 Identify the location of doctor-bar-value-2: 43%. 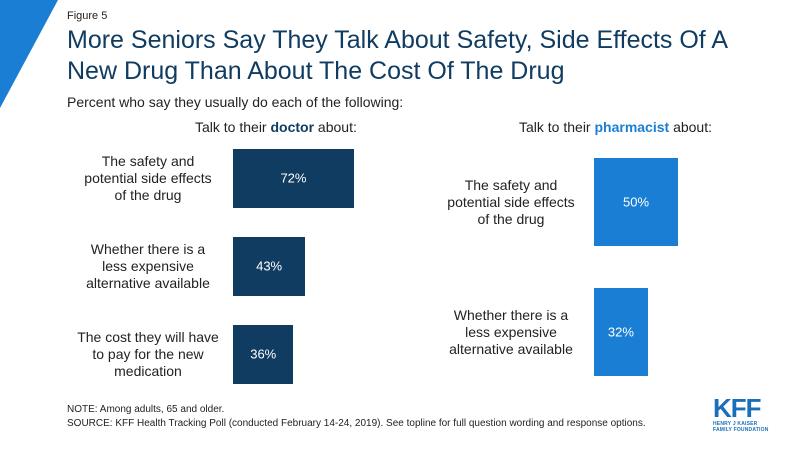
(269, 266).